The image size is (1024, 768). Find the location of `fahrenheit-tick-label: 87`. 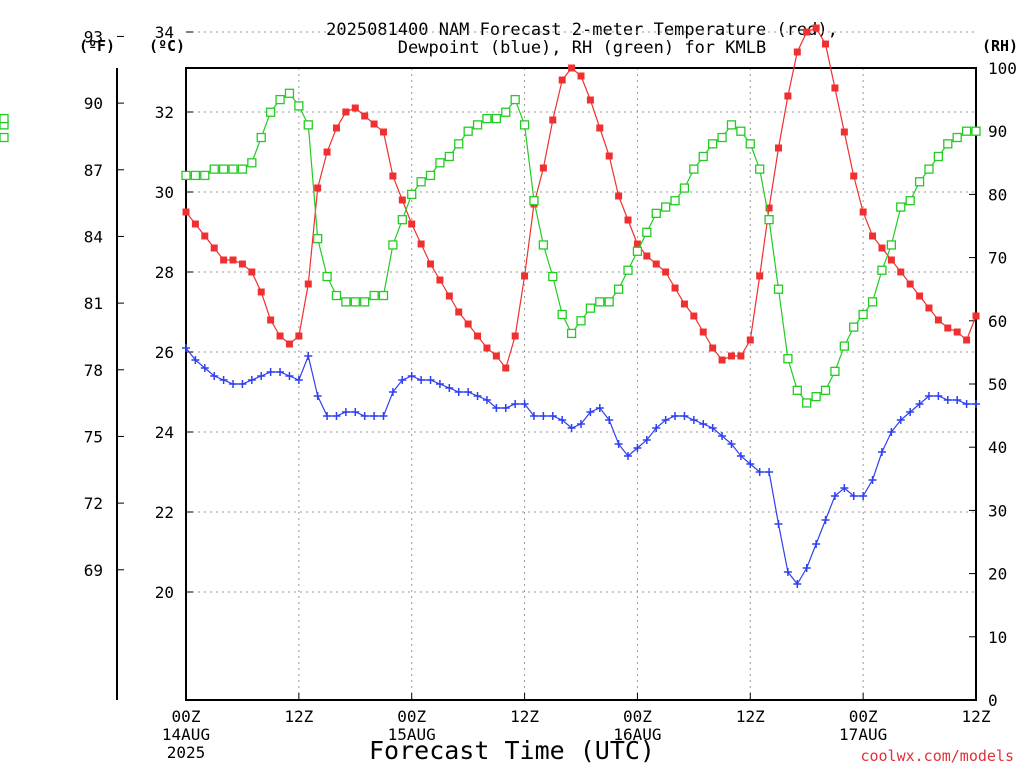

fahrenheit-tick-label: 87 is located at coordinates (93, 170).